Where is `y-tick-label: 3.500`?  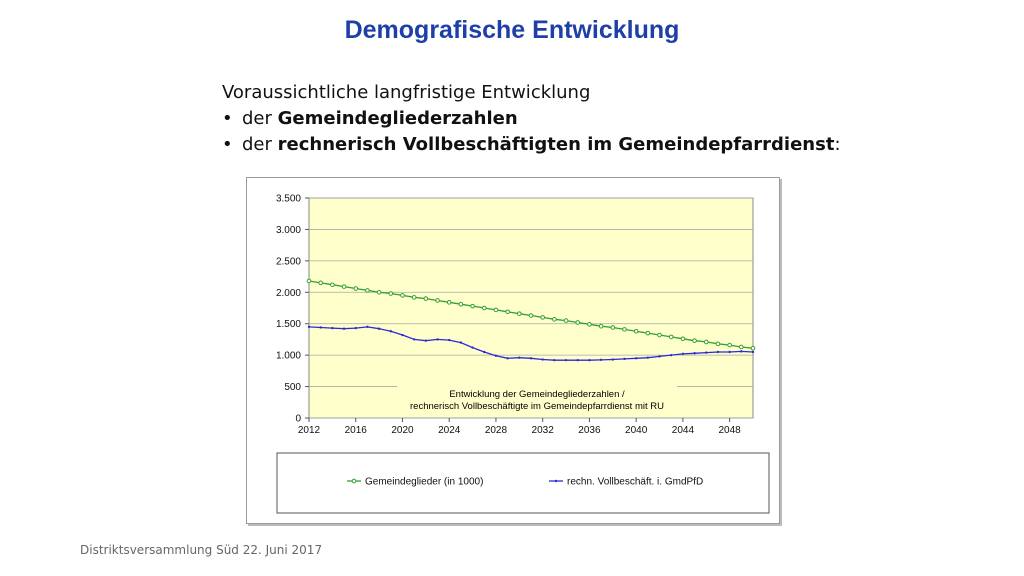 y-tick-label: 3.500 is located at coordinates (288, 199).